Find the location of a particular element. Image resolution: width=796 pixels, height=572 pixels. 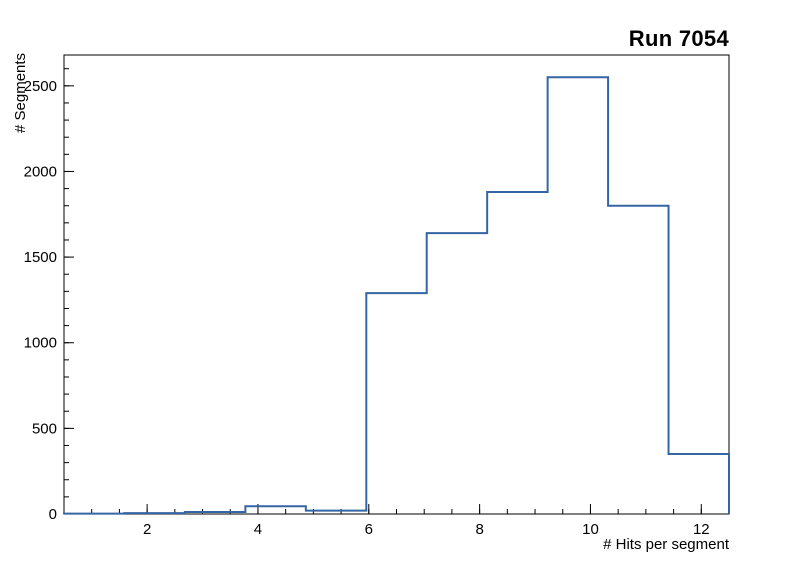

y-tick-label: 2000 is located at coordinates (40, 171).